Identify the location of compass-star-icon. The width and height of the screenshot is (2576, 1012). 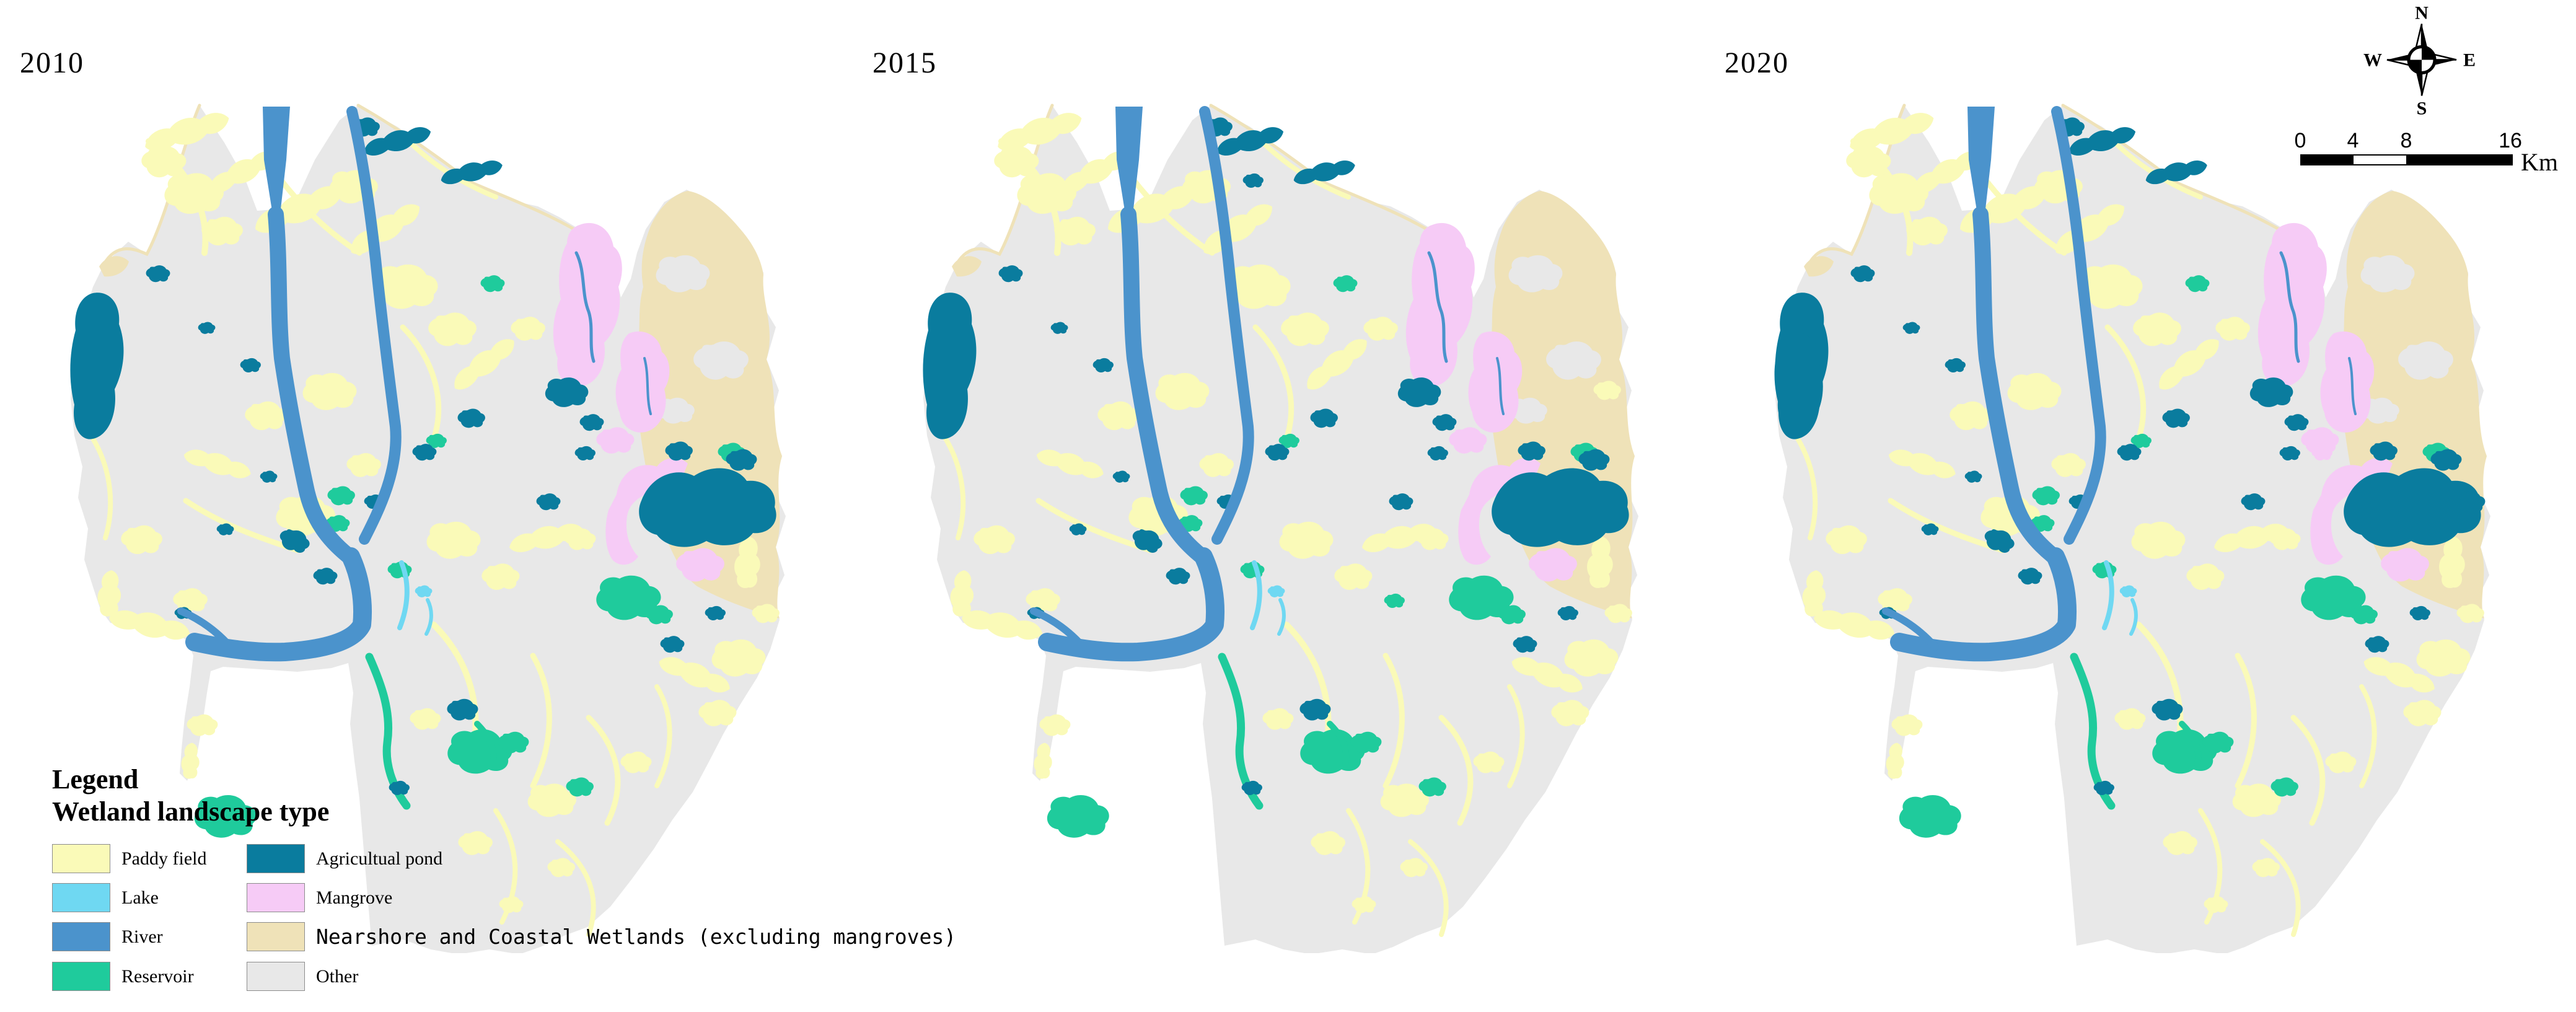
(2422, 60).